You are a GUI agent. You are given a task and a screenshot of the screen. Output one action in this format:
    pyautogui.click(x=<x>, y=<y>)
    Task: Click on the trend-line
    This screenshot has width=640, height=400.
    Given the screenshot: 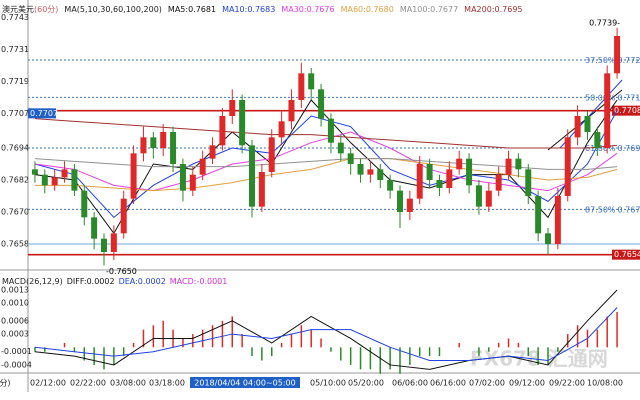 What is the action you would take?
    pyautogui.click(x=591, y=114)
    